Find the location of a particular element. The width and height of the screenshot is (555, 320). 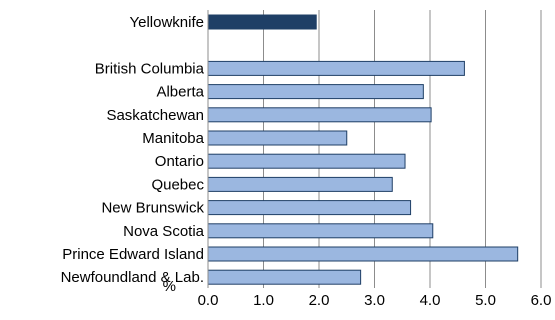

category-label: Yellowknife is located at coordinates (167, 22).